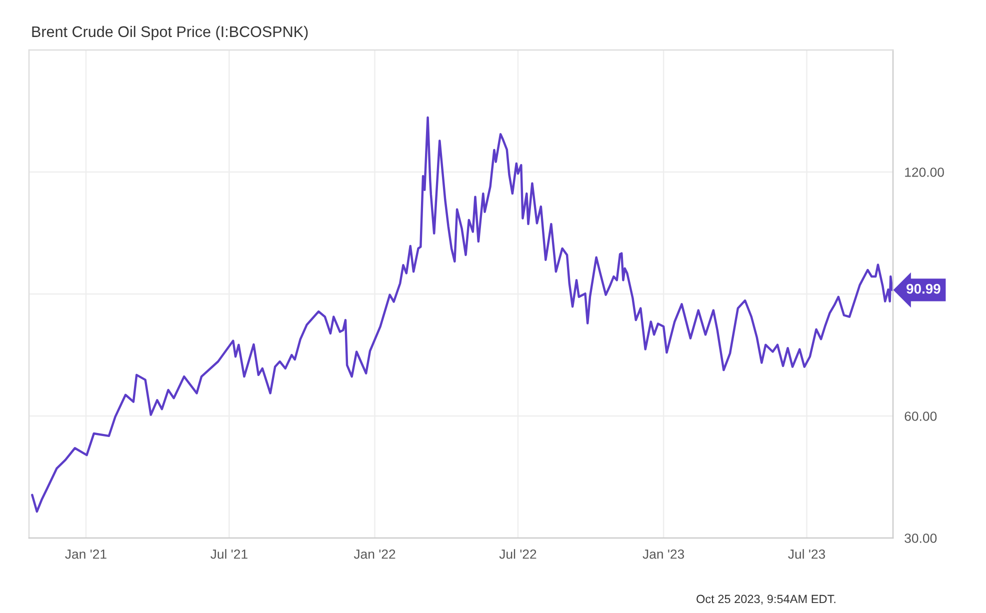 The height and width of the screenshot is (613, 986). I want to click on x-tick-label: Jan '21, so click(85, 554).